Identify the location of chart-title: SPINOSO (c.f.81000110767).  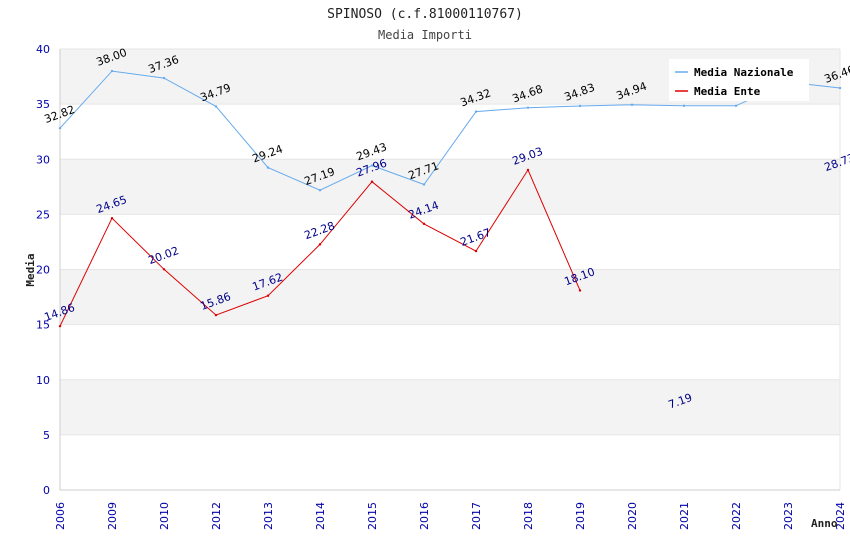
(425, 14).